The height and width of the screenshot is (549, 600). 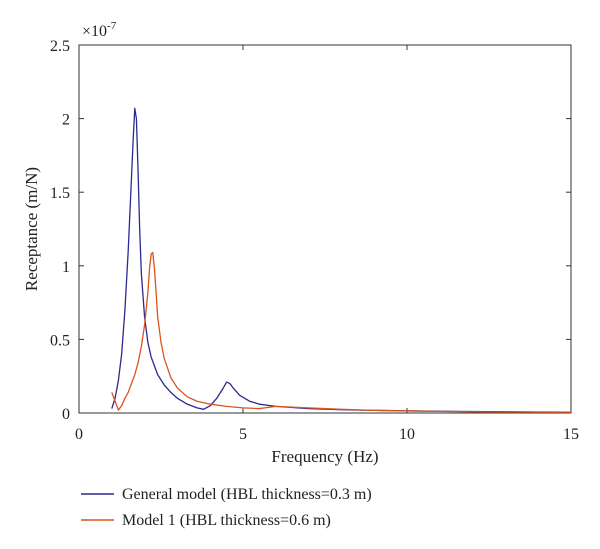 What do you see at coordinates (243, 434) in the screenshot?
I see `x-tick-label: 5` at bounding box center [243, 434].